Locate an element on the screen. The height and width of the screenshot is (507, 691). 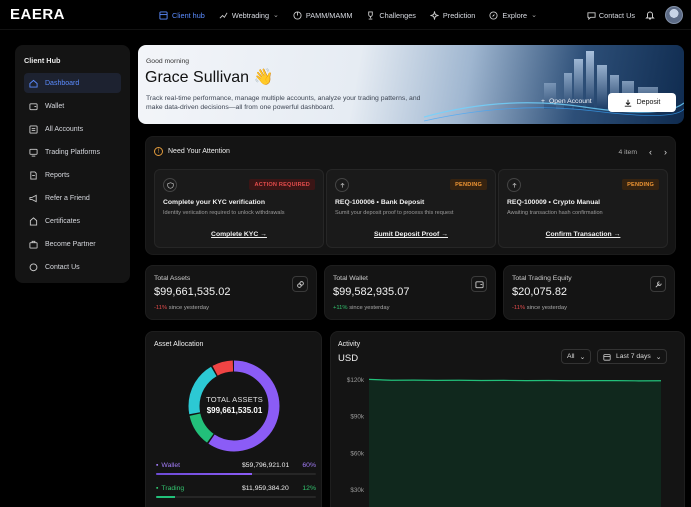
y-tick-label: $30k is located at coordinates (357, 490).